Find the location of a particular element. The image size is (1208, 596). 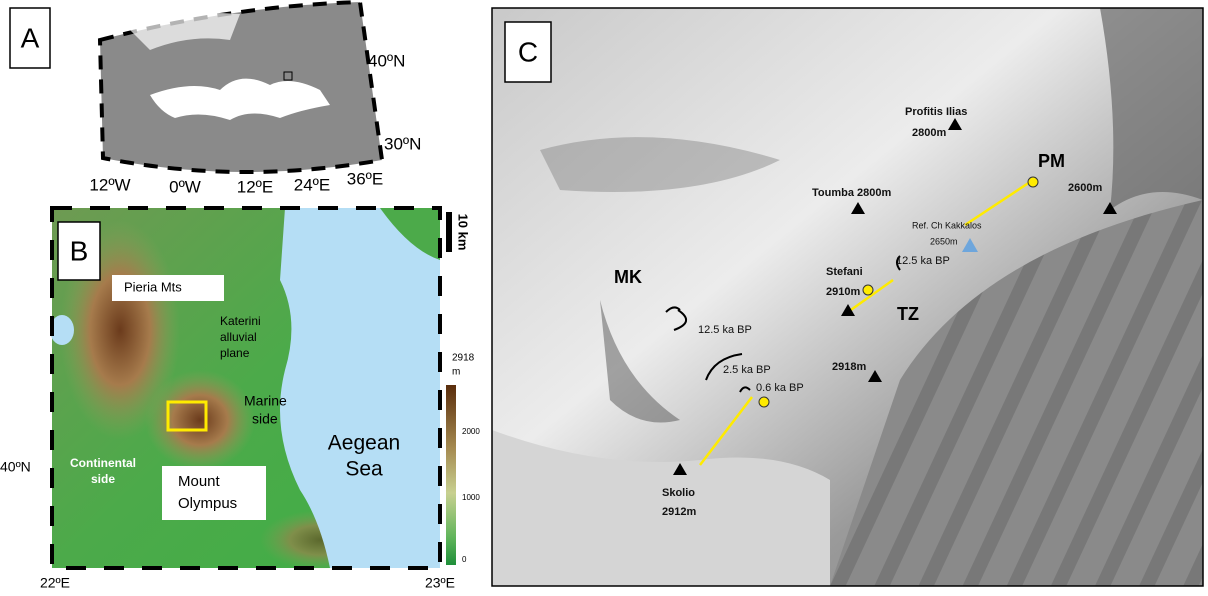

peak-elevation: 2800m is located at coordinates (929, 133).